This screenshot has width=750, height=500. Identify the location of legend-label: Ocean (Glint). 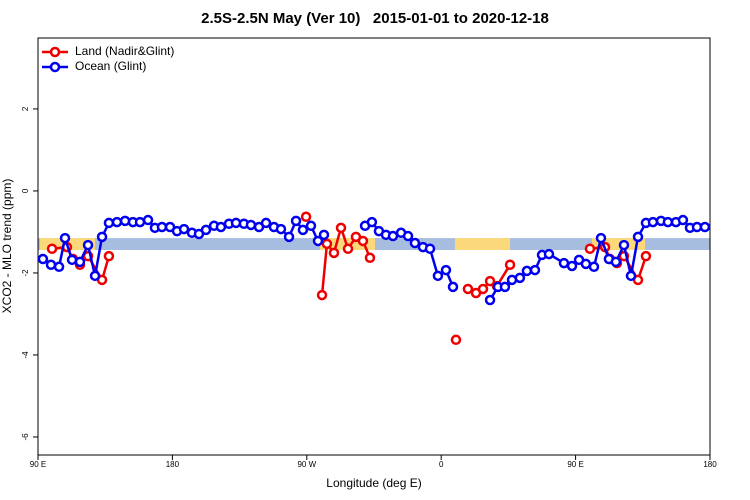
(110, 66).